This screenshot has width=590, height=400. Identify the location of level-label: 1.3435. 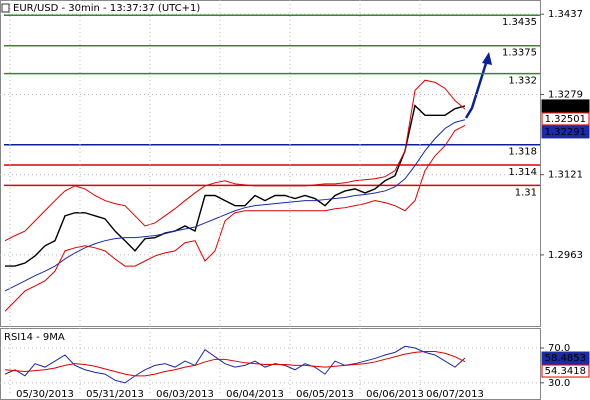
(519, 22).